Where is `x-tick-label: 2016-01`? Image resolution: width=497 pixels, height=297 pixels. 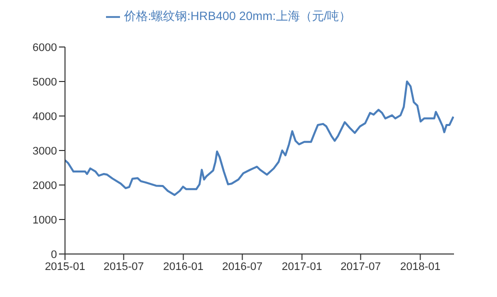 x-tick-label: 2016-01 is located at coordinates (183, 266).